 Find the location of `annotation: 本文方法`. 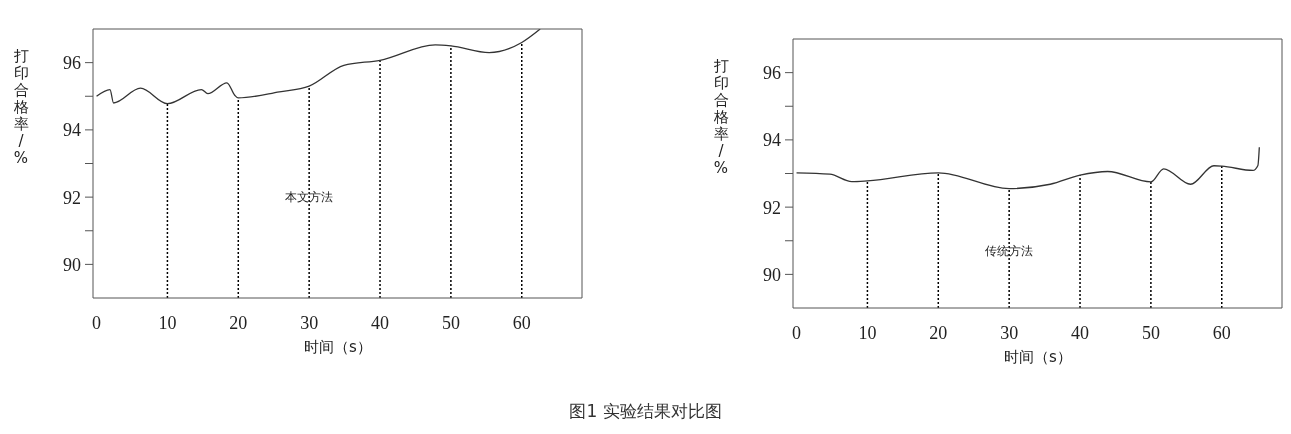

annotation: 本文方法 is located at coordinates (309, 197).